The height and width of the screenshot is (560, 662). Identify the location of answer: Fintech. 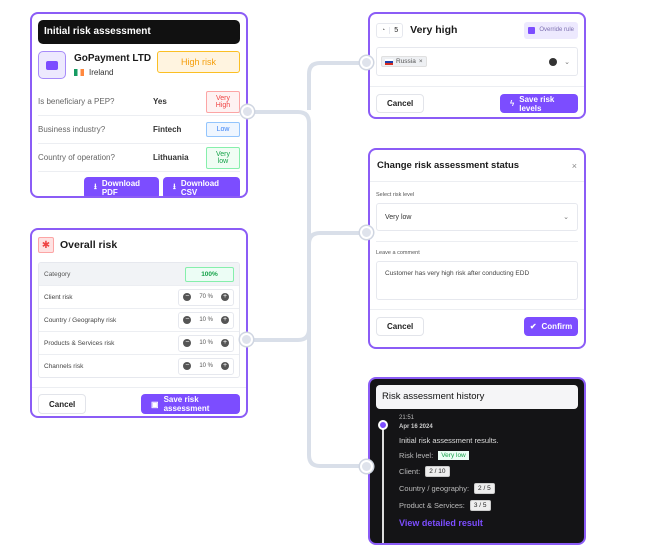
(167, 129).